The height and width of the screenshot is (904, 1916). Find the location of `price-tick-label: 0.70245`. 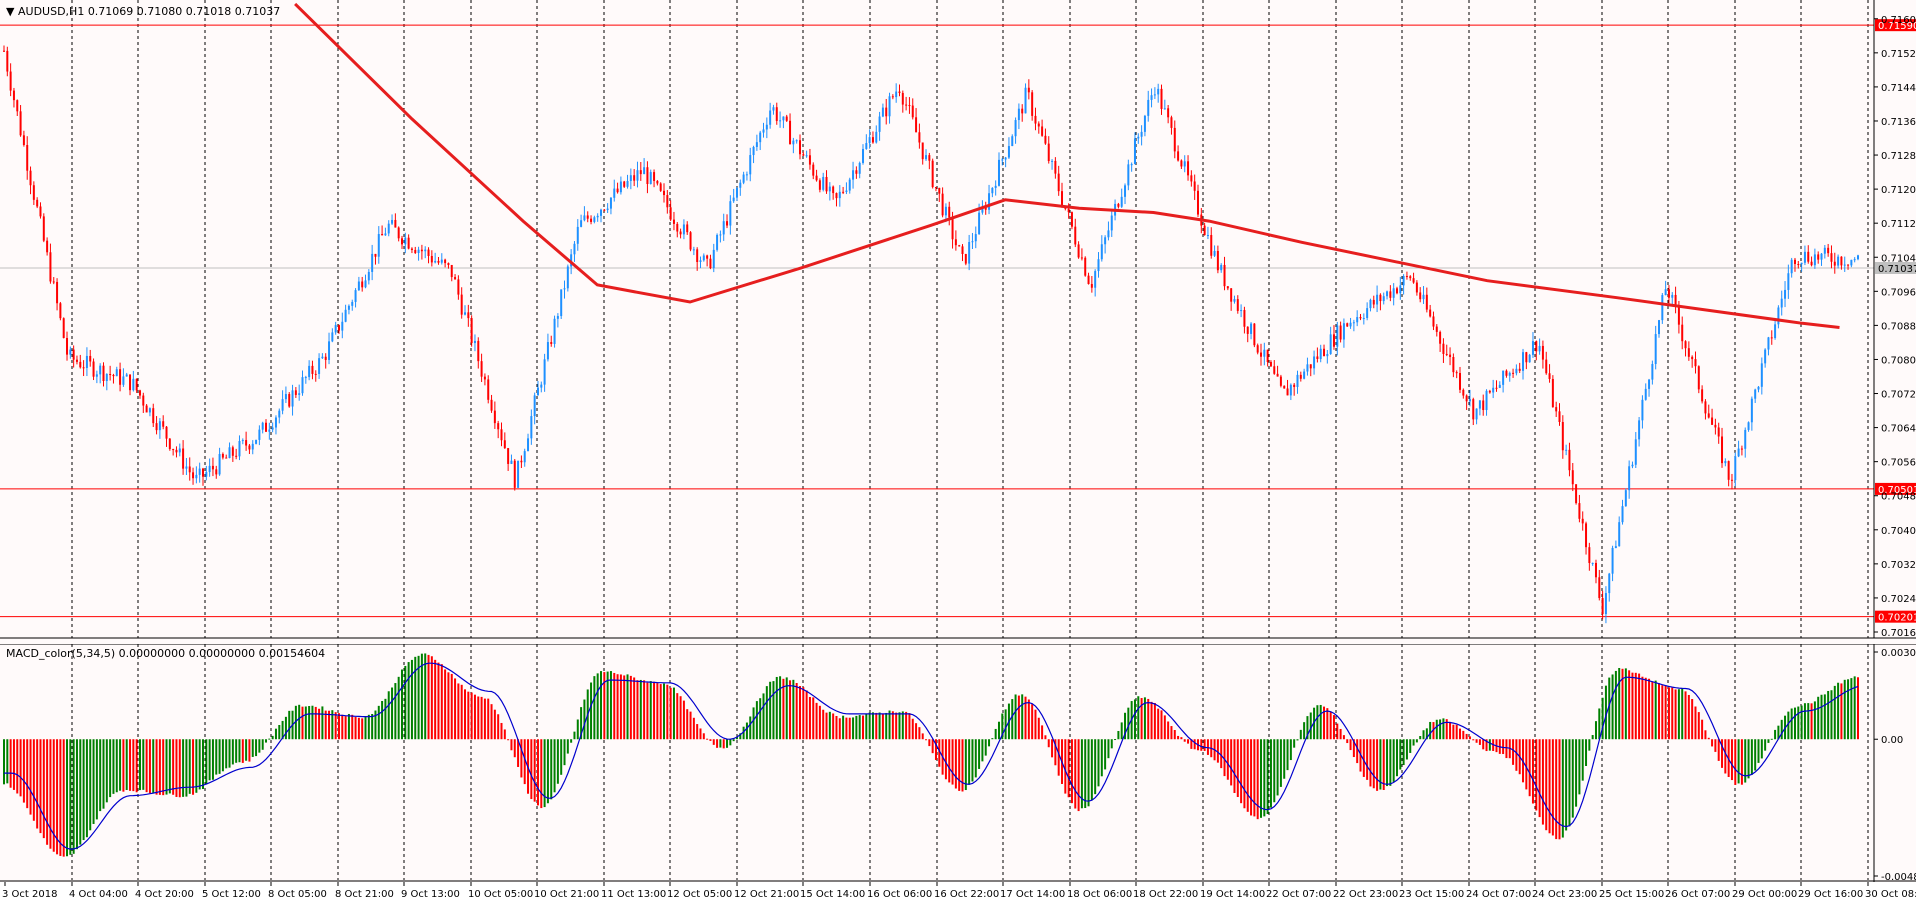

price-tick-label: 0.70245 is located at coordinates (1898, 599).